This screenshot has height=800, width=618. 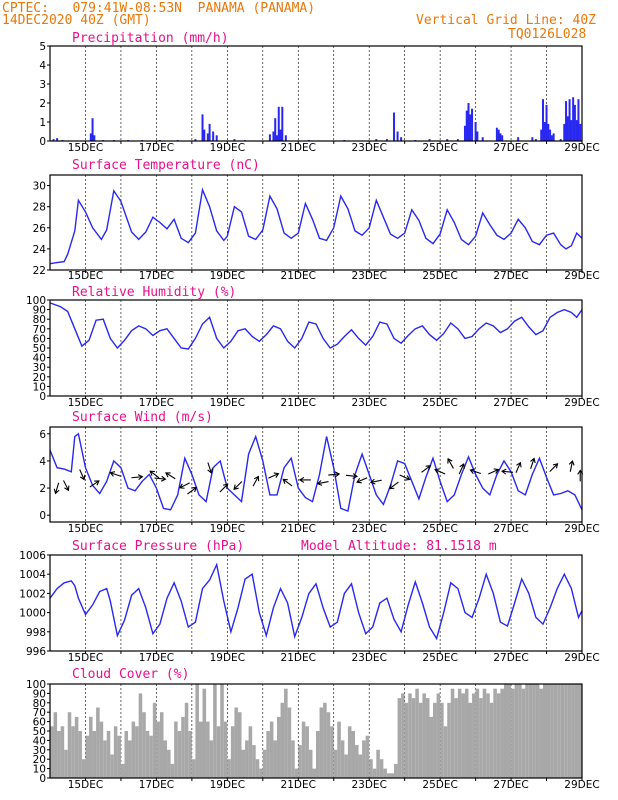 What do you see at coordinates (42, 123) in the screenshot?
I see `y-tick-label: 1` at bounding box center [42, 123].